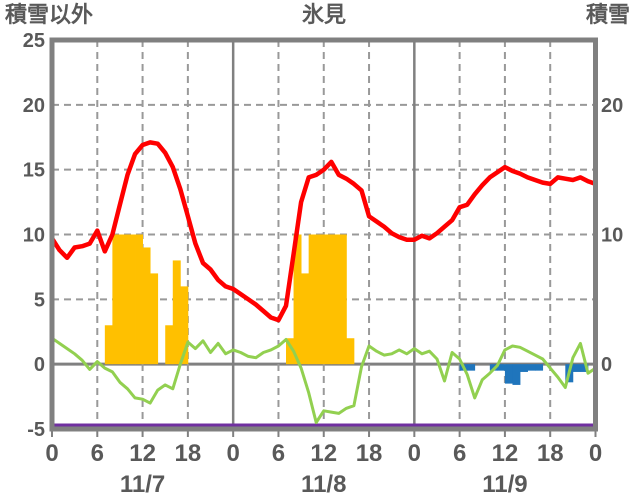  What do you see at coordinates (607, 14) in the screenshot?
I see `right-axis-title: 積雪` at bounding box center [607, 14].